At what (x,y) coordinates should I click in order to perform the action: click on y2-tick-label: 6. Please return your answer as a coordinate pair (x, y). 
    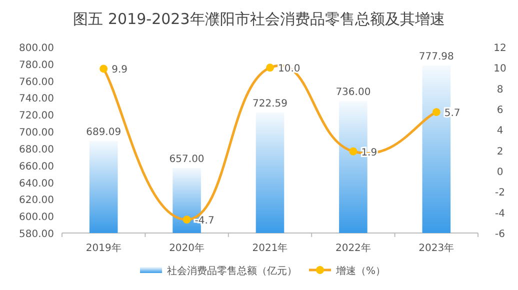
    Looking at the image, I should click on (500, 110).